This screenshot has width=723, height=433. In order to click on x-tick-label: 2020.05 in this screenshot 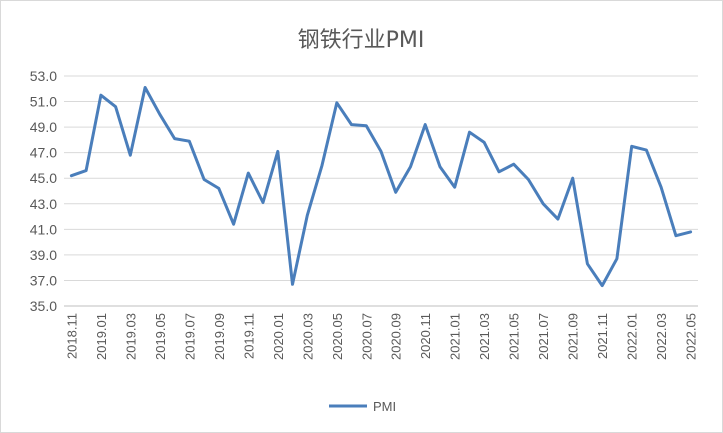, I will do `click(337, 336)`.